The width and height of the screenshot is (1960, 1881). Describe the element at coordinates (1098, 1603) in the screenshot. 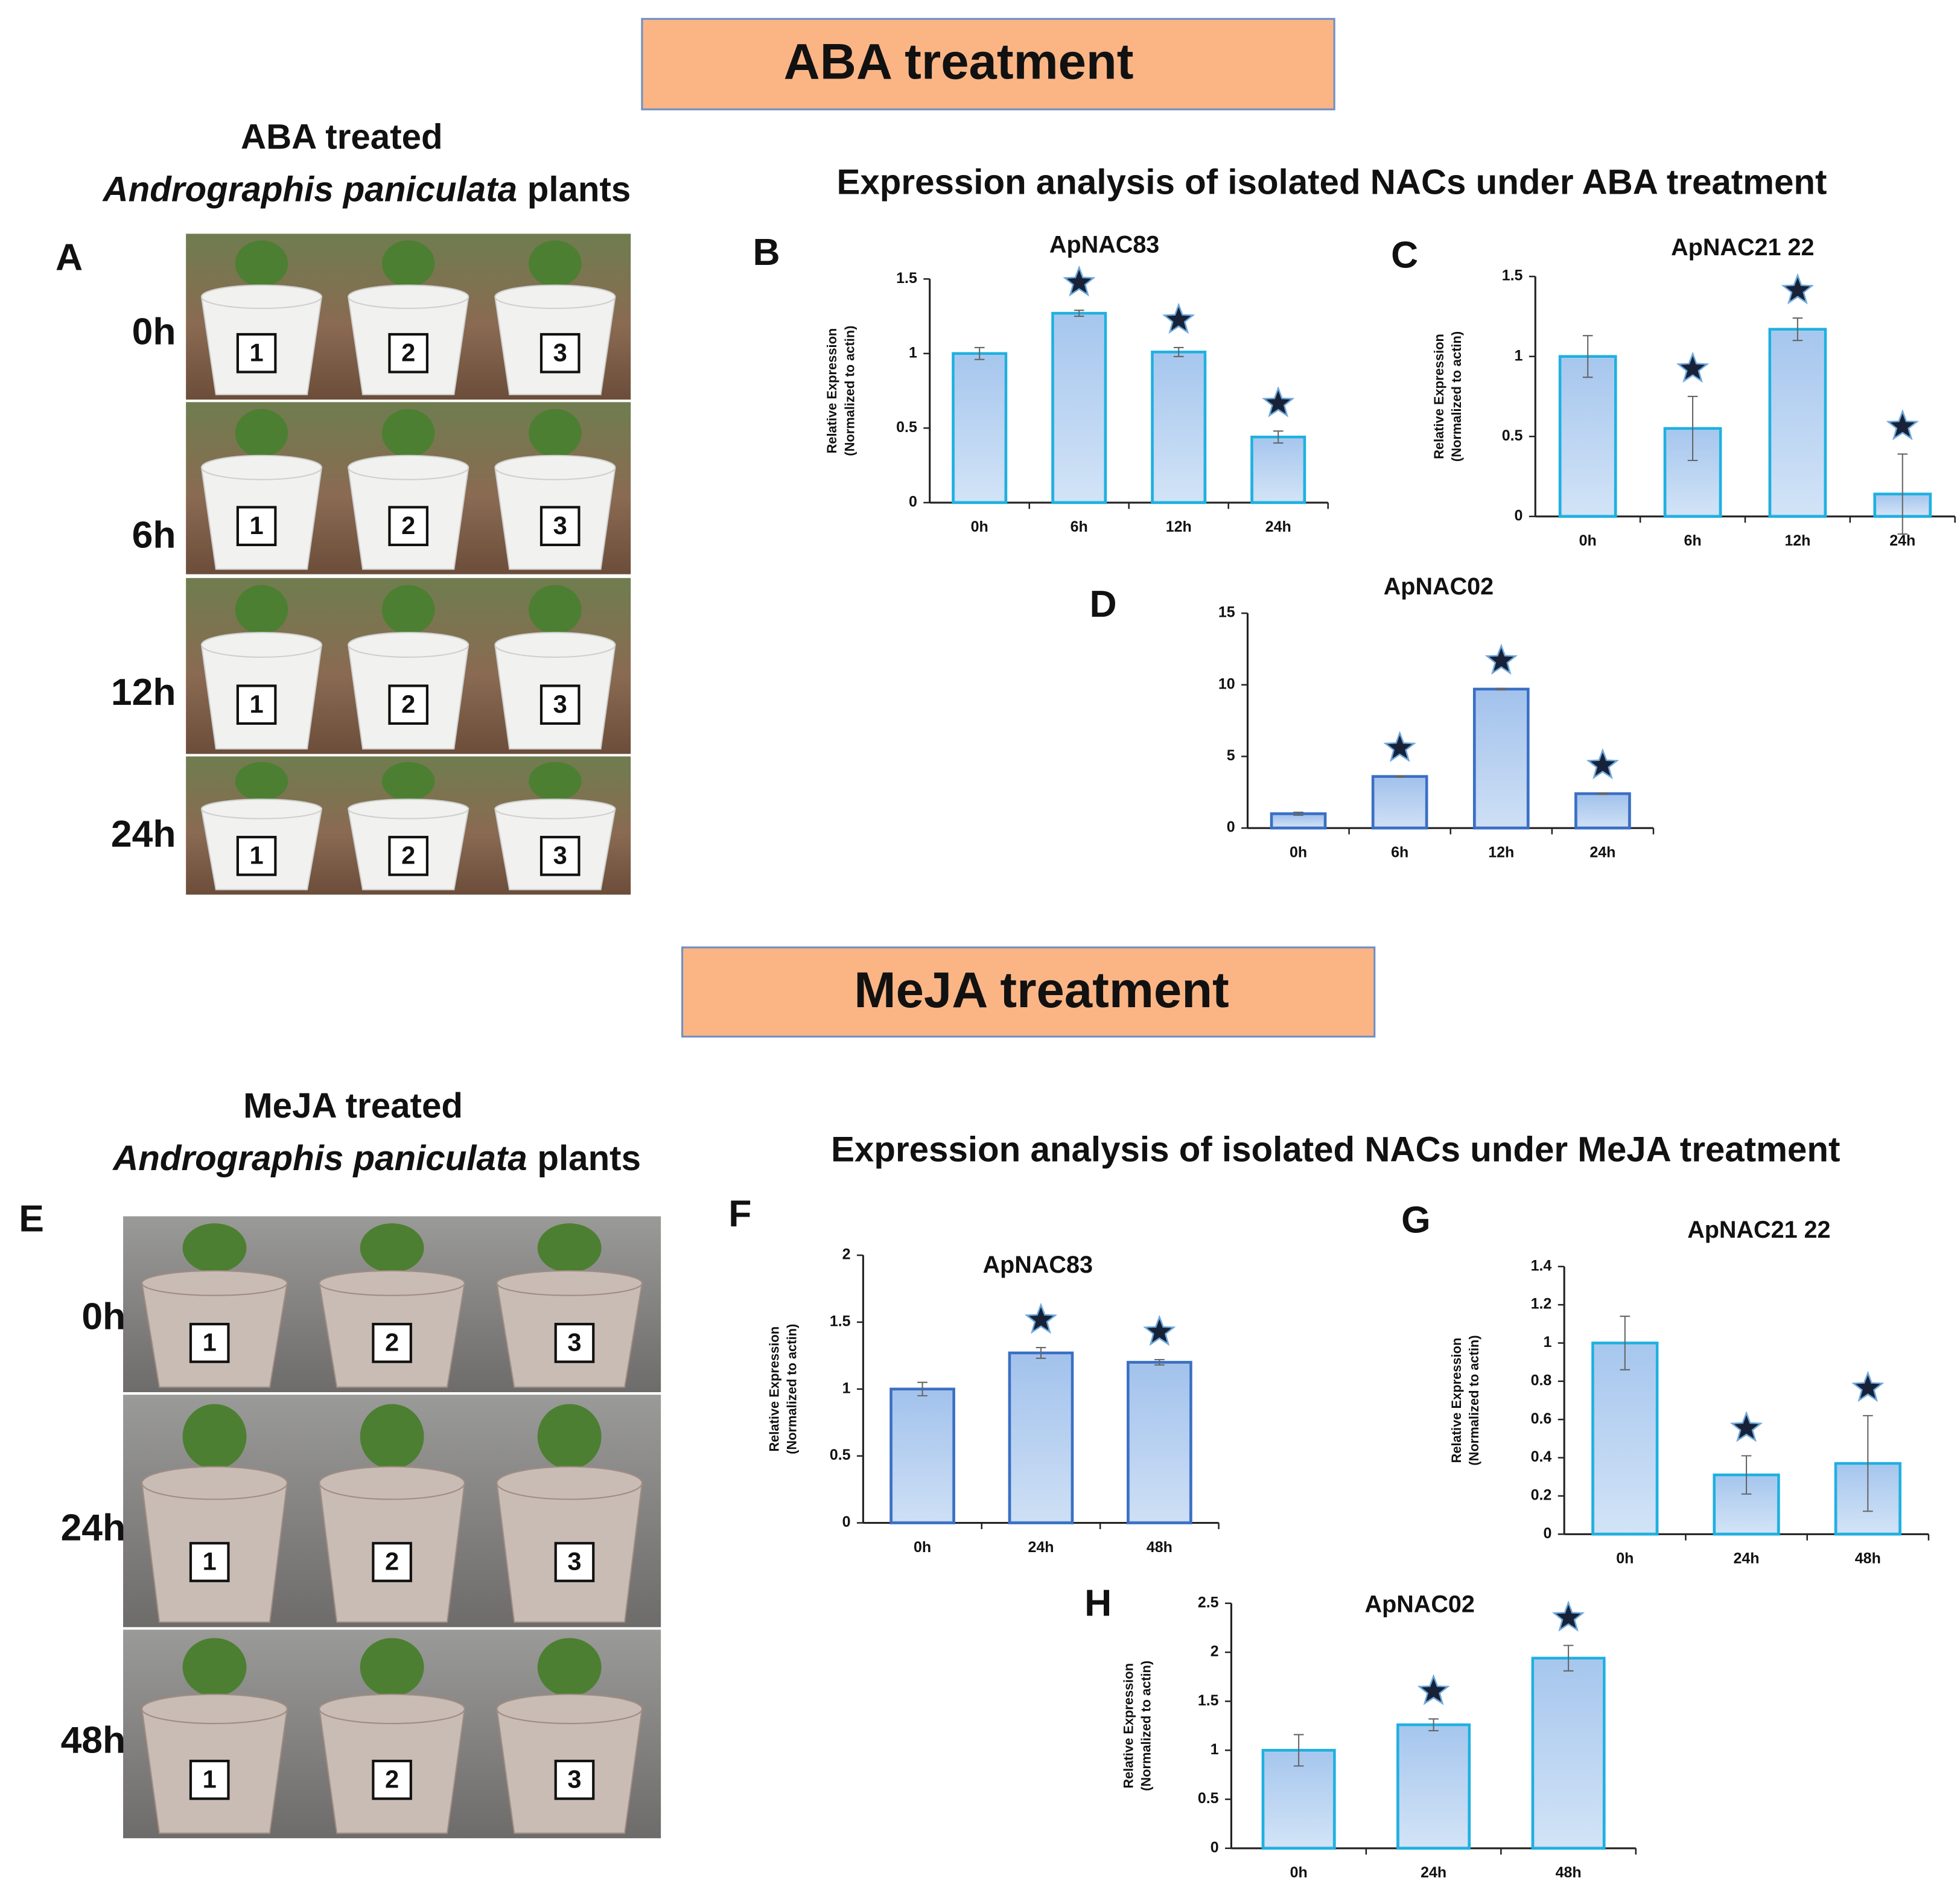

I see `panel-letter: H` at that location.